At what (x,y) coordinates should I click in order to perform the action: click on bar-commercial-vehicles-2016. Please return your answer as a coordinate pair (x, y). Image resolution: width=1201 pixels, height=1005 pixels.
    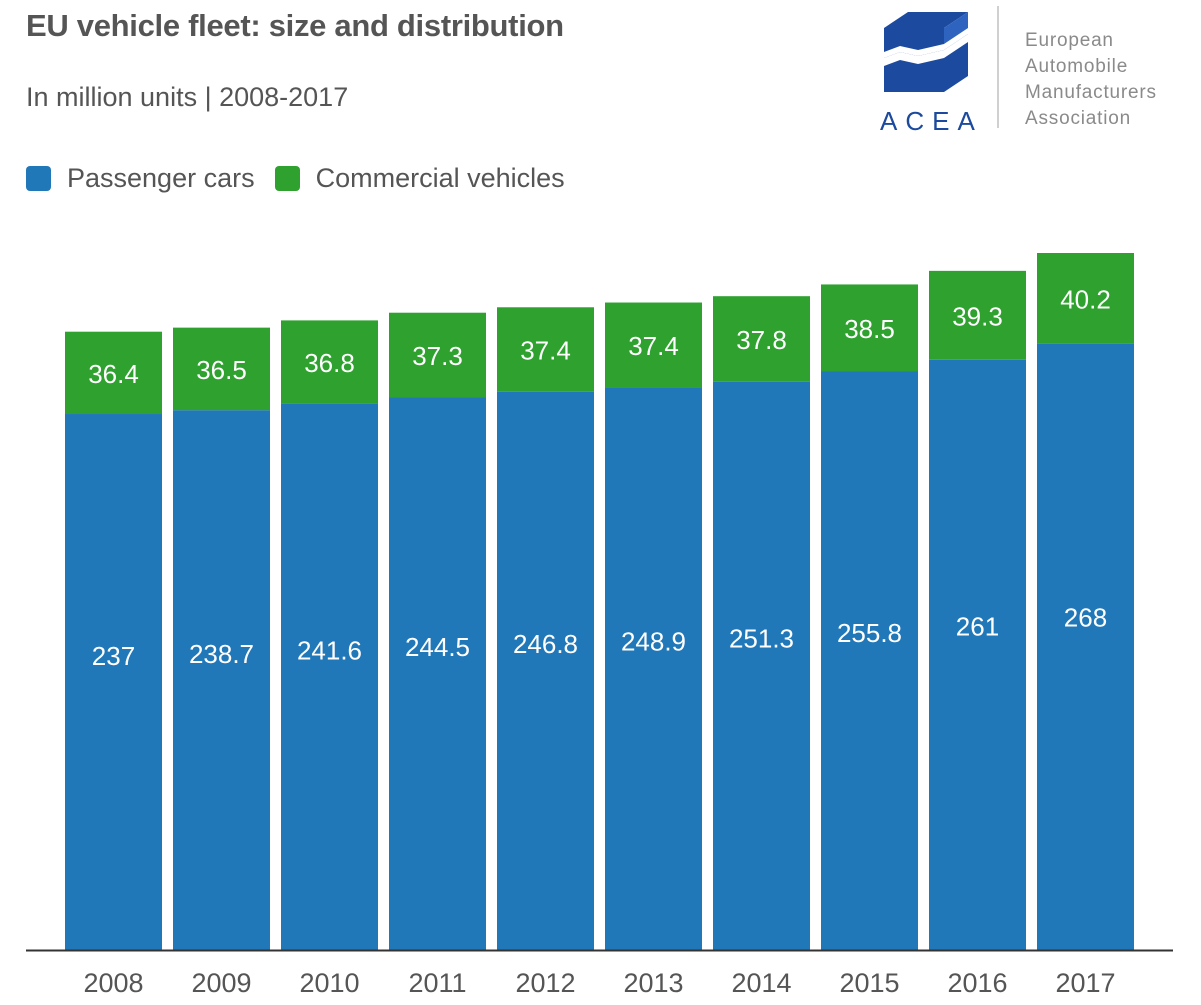
    Looking at the image, I should click on (977, 315).